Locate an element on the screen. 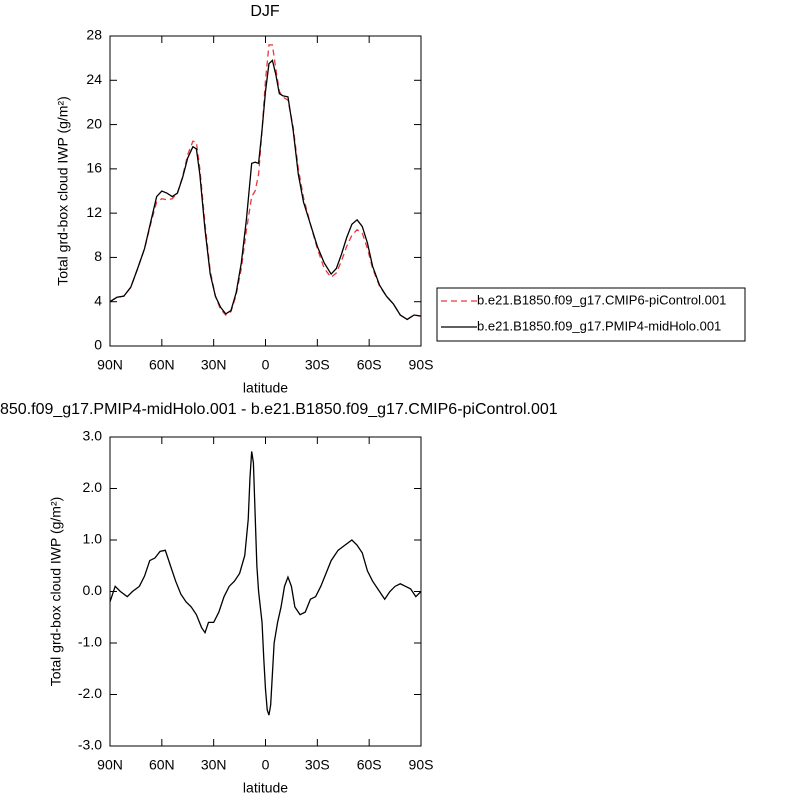  y-tick-label: -1.0 is located at coordinates (90, 642).